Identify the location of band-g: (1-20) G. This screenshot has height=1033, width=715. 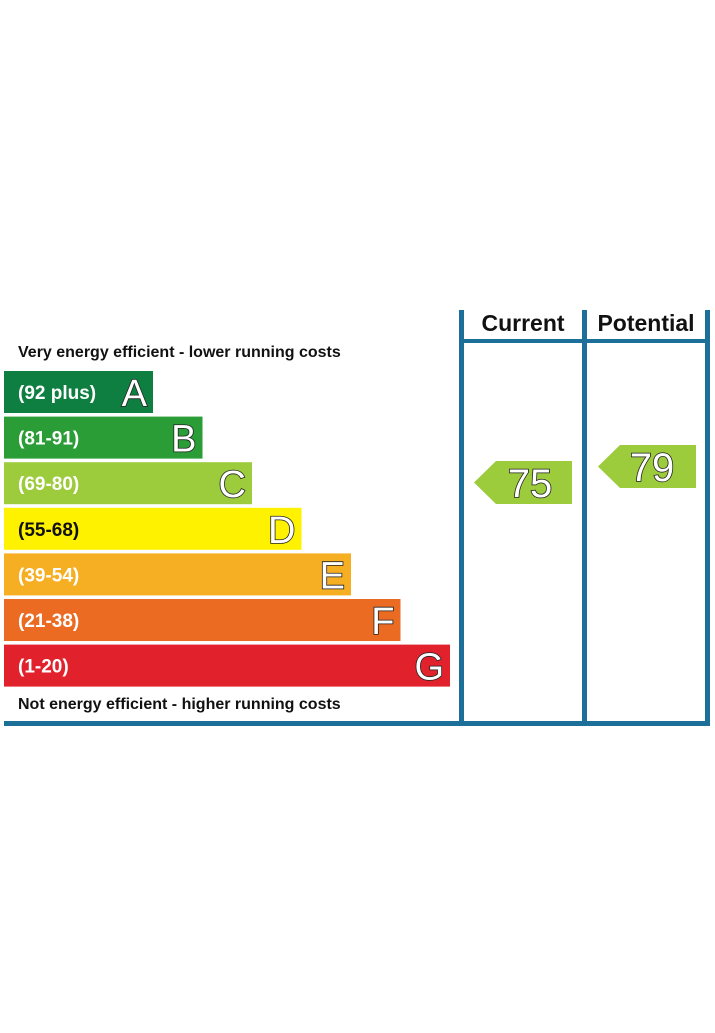
(227, 666).